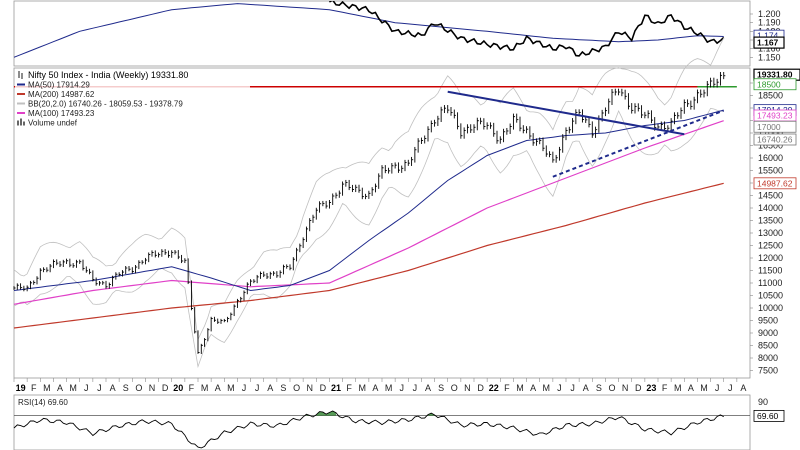 This screenshot has width=800, height=450. I want to click on bars-icon, so click(21, 122).